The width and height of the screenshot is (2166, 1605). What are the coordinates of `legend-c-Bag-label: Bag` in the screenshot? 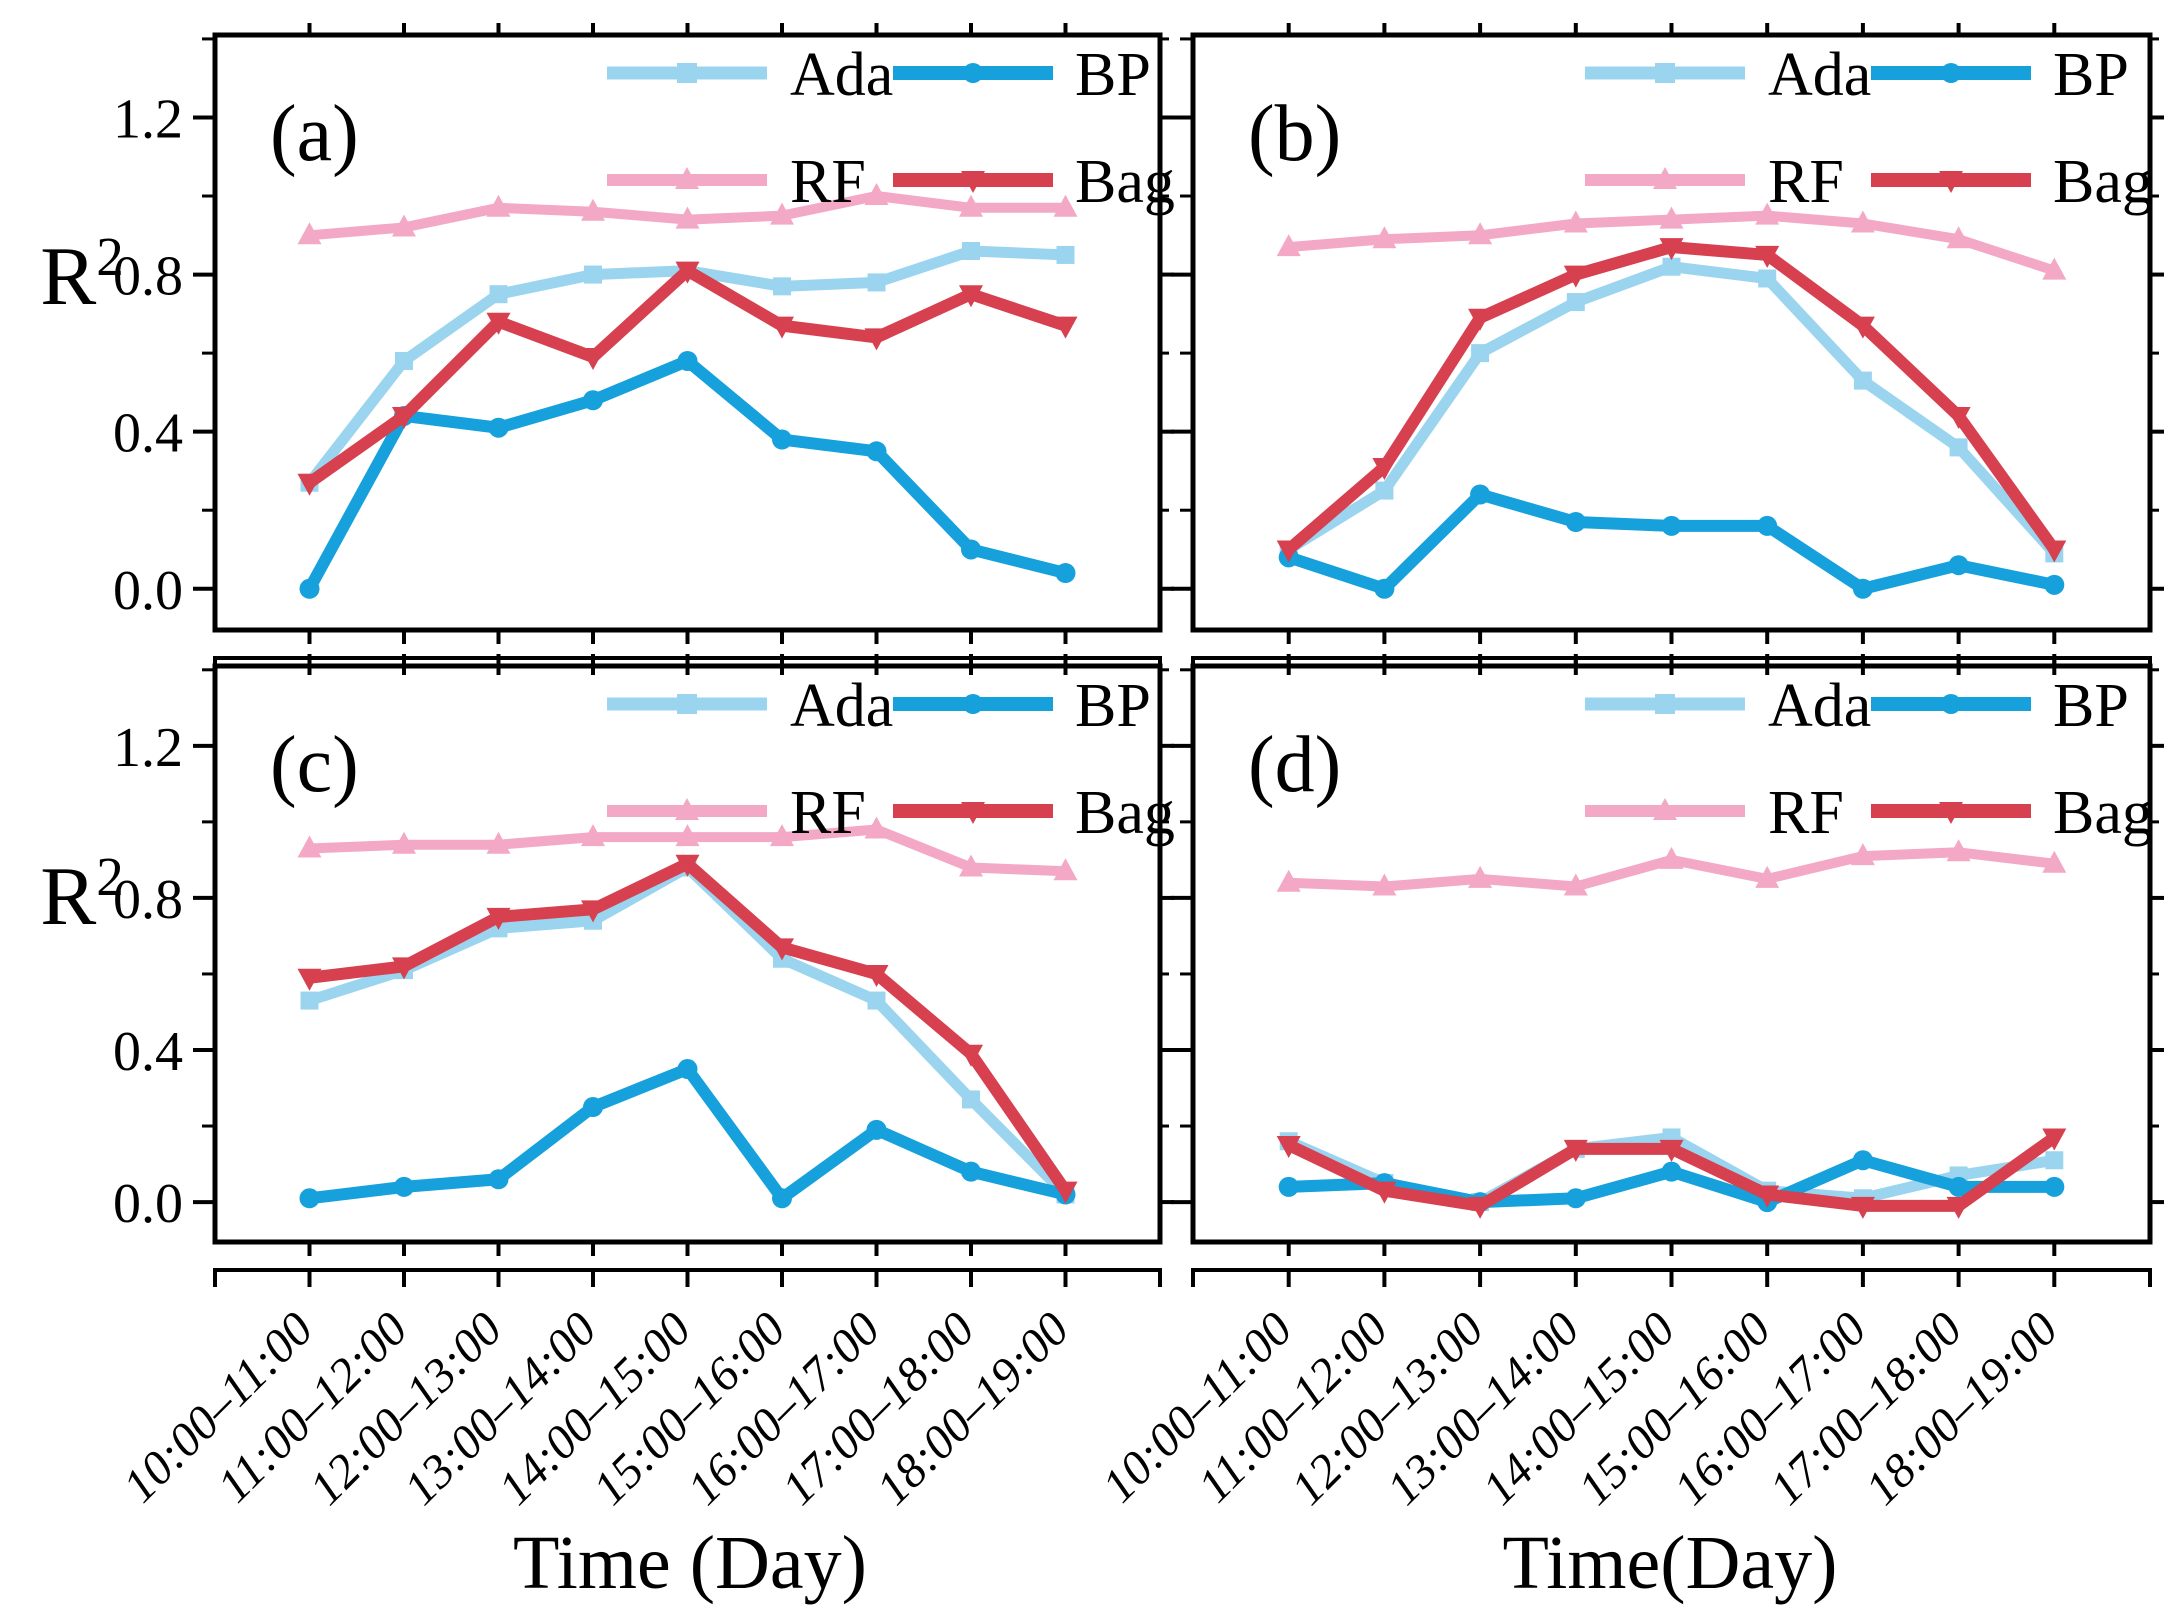 It's located at (1125, 813).